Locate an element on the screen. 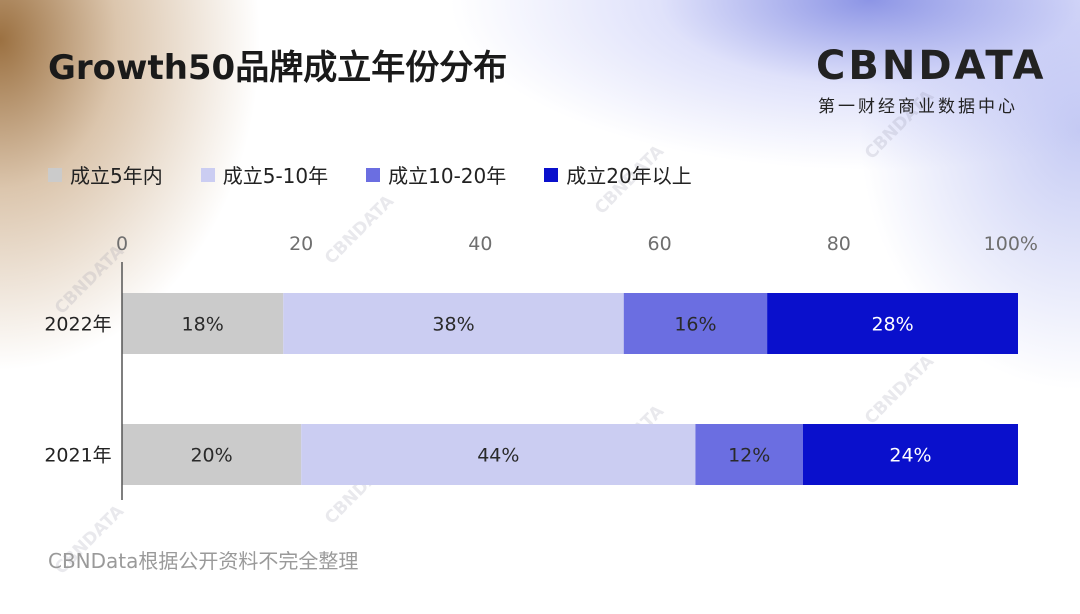 Image resolution: width=1080 pixels, height=614 pixels. x-tick-label: 100% is located at coordinates (1011, 244).